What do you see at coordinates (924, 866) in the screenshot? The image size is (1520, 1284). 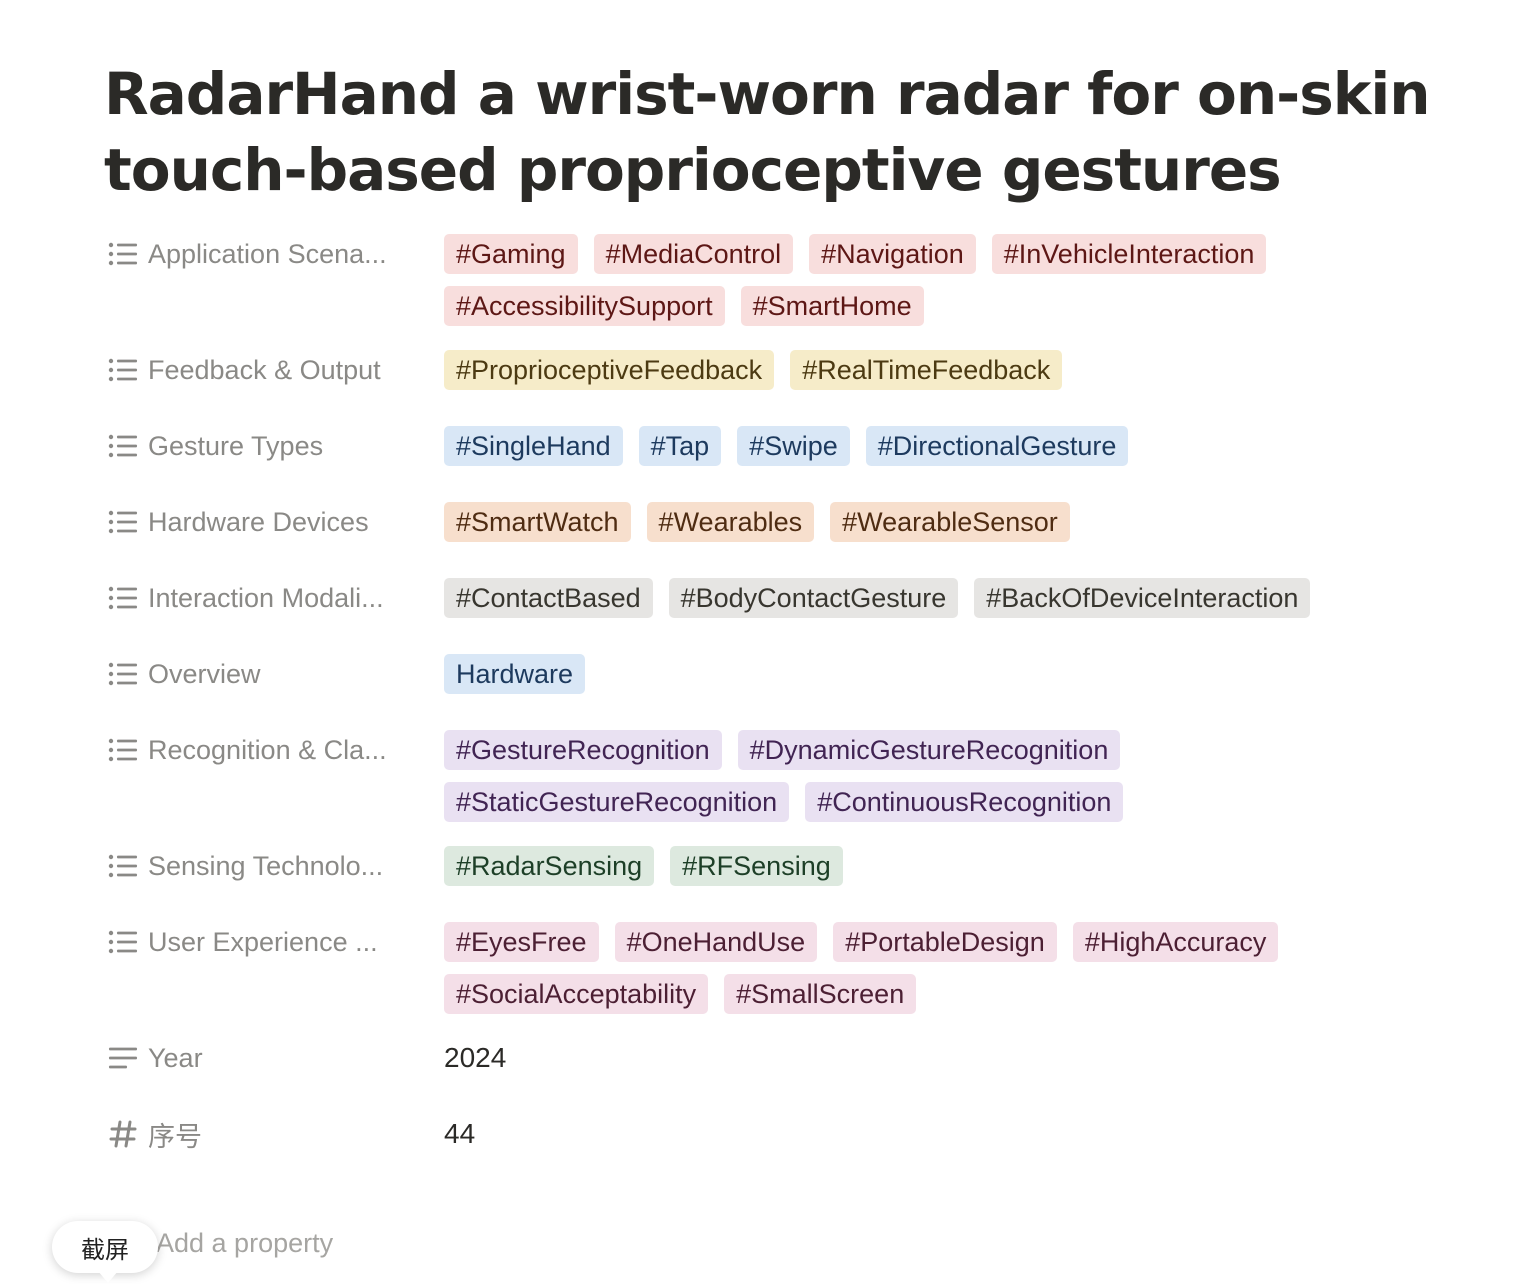 I see `property-value: #RadarSensing #RFSensing` at bounding box center [924, 866].